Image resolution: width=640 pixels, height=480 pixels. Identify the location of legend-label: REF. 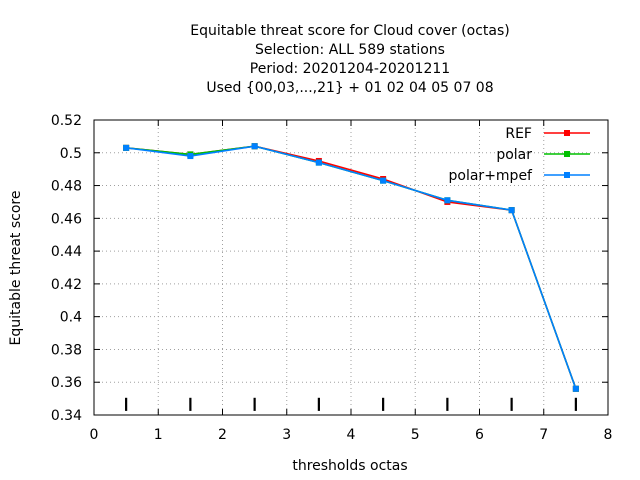
(518, 134).